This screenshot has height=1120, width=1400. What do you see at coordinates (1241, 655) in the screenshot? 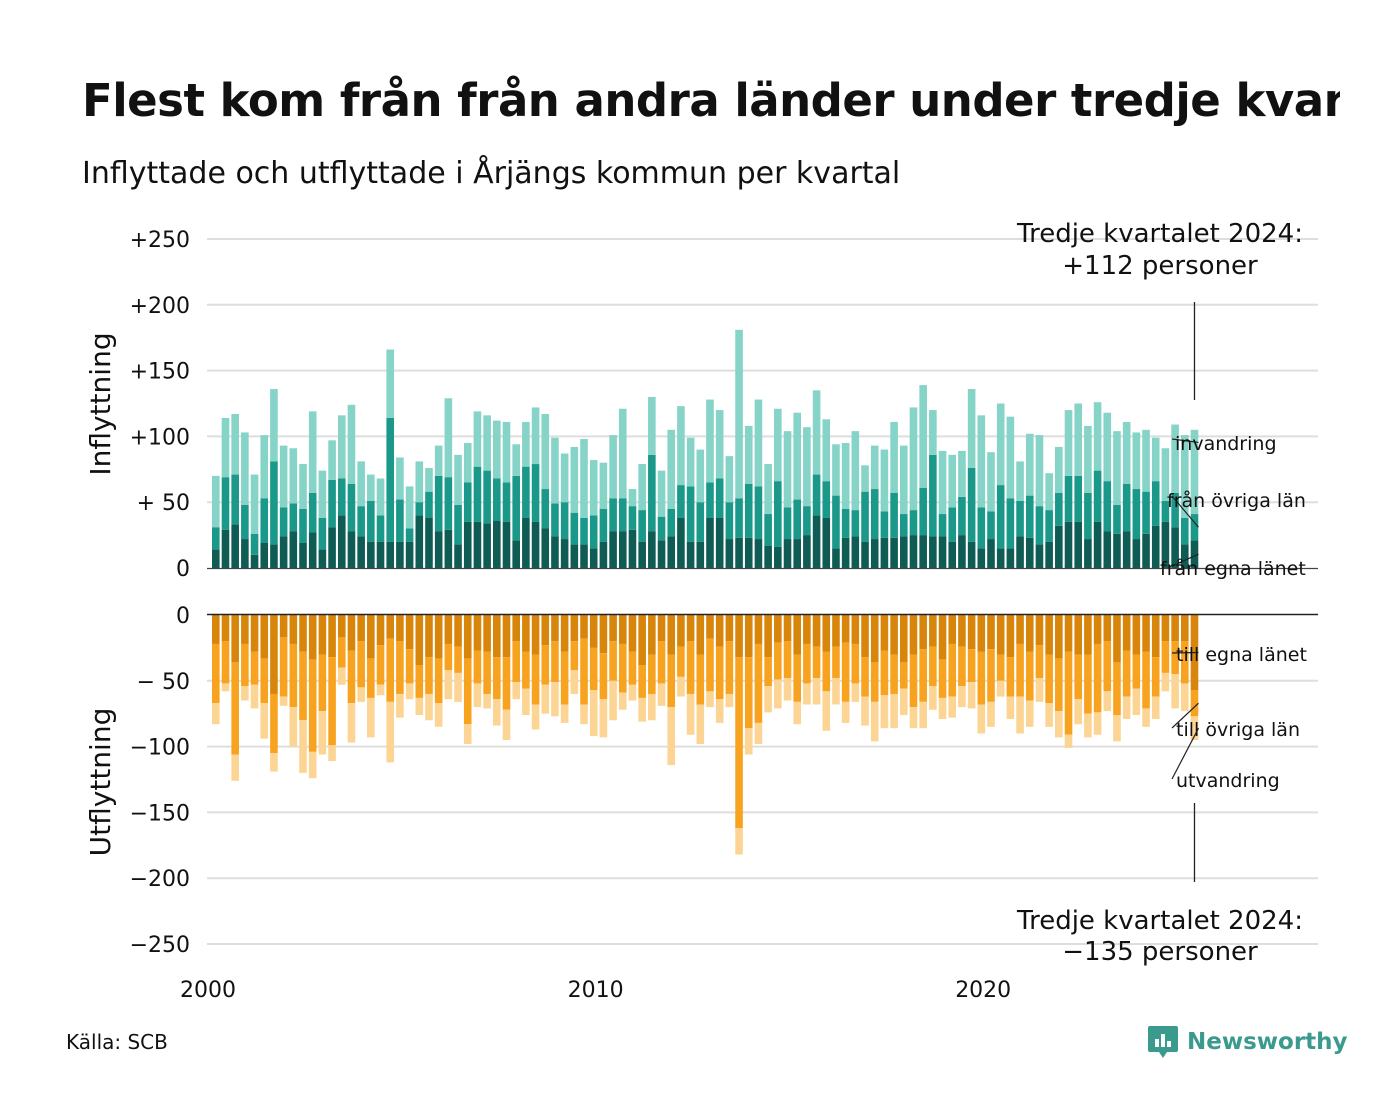
I see `series-label-bottom: till egna länet` at bounding box center [1241, 655].